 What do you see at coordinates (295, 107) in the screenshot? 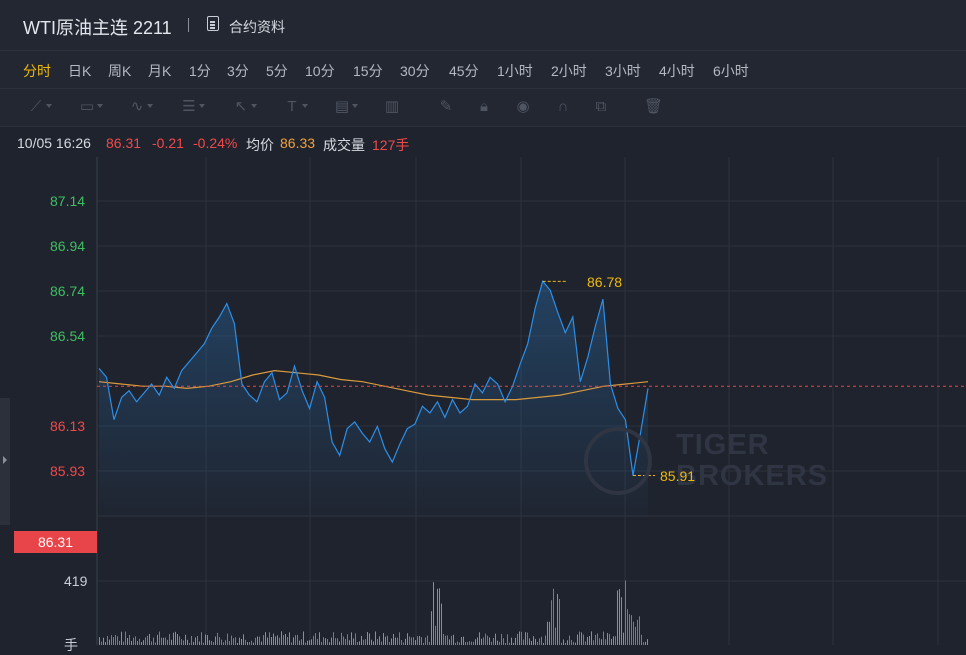
I see `text-icon: T` at bounding box center [295, 107].